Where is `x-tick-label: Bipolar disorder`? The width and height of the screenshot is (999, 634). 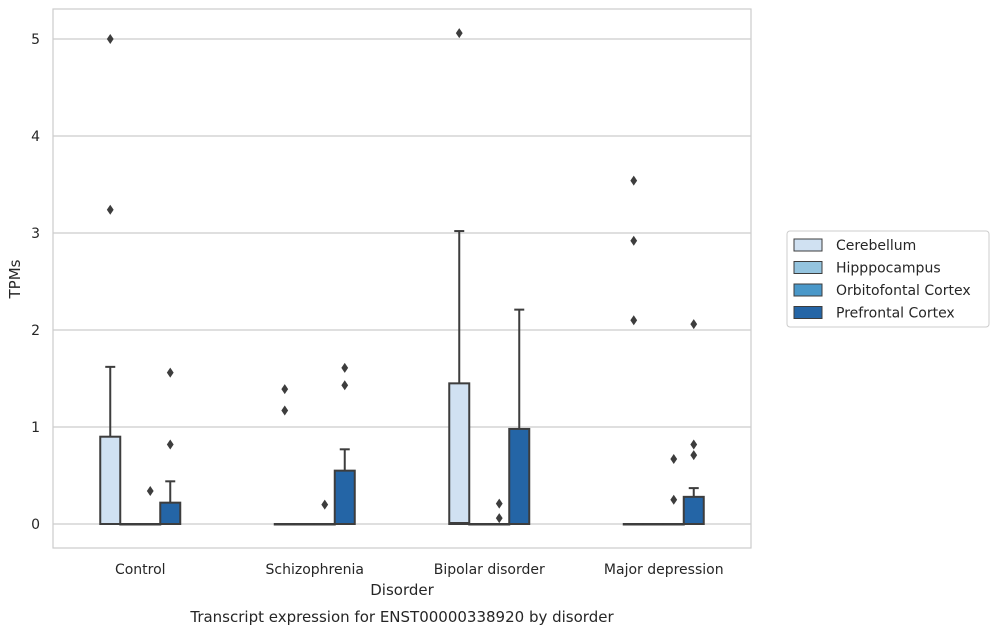 x-tick-label: Bipolar disorder is located at coordinates (489, 570).